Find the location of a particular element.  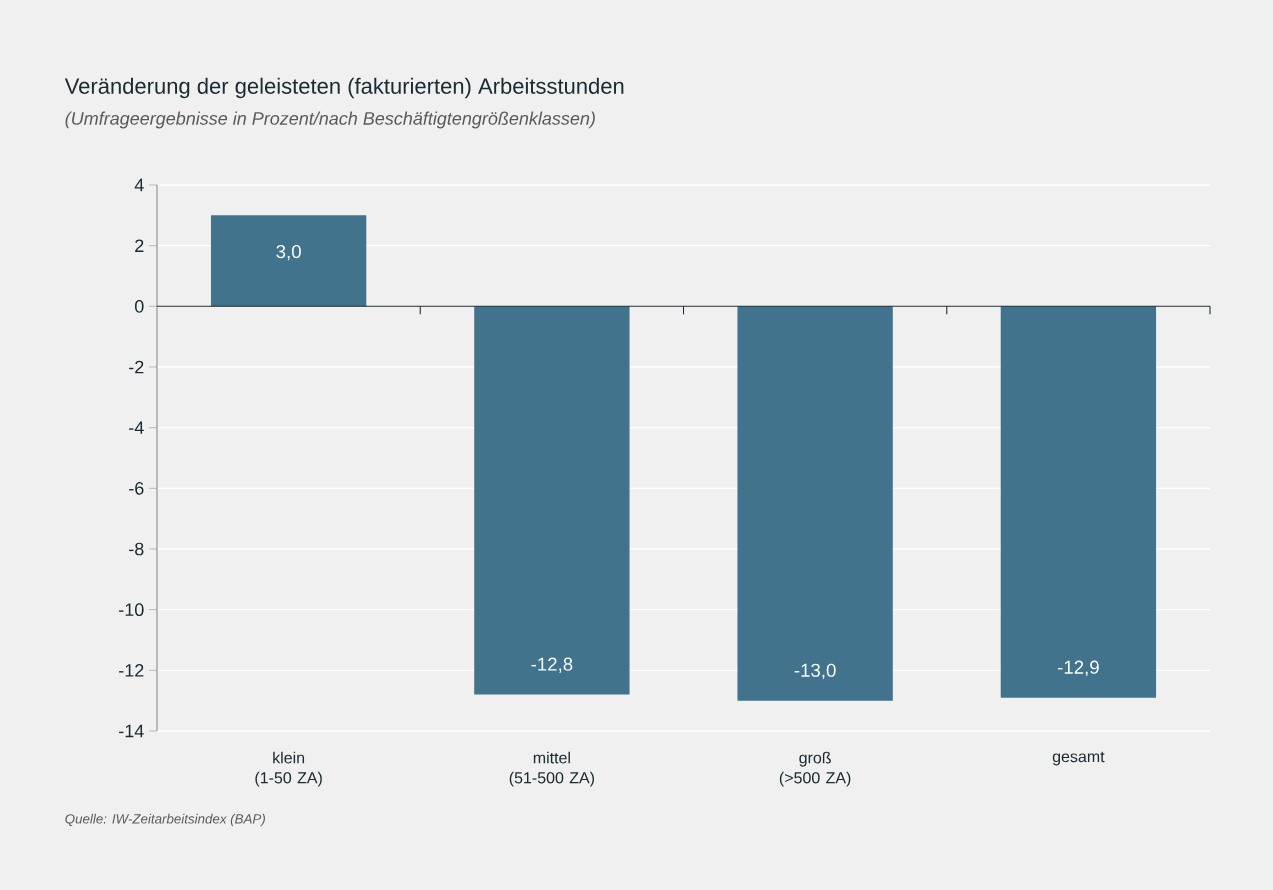

y-tick-label: -2 is located at coordinates (136, 367).